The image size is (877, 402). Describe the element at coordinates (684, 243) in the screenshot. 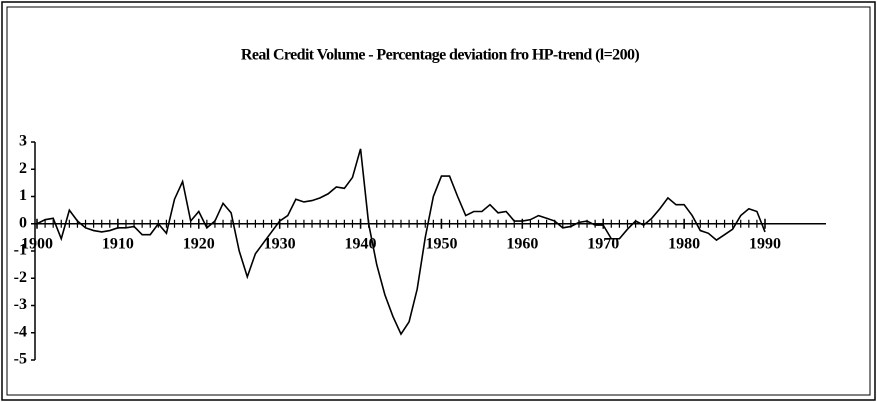

I see `x-tick-label: 1980` at that location.